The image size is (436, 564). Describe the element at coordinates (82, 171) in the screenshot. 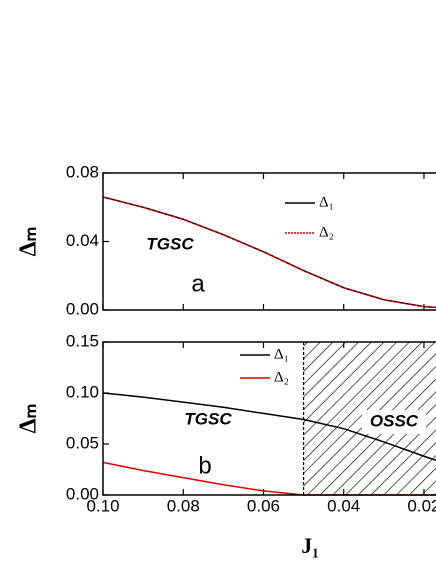

I see `y-tick-label: 0.08` at that location.